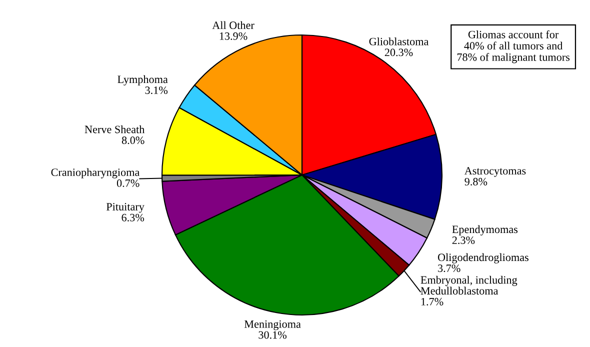  Describe the element at coordinates (233, 25) in the screenshot. I see `slice-label: All Other` at that location.